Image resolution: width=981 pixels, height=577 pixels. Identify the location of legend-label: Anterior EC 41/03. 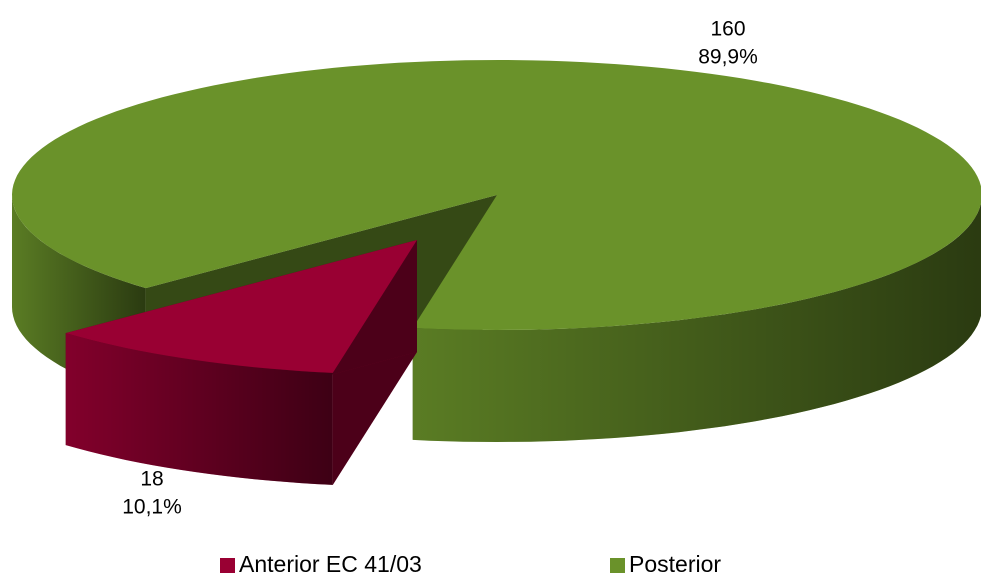
(330, 564).